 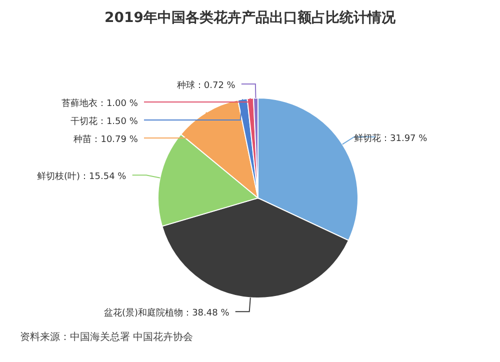 What do you see at coordinates (79, 104) in the screenshot?
I see `slice-label: 苔藓地衣` at bounding box center [79, 104].